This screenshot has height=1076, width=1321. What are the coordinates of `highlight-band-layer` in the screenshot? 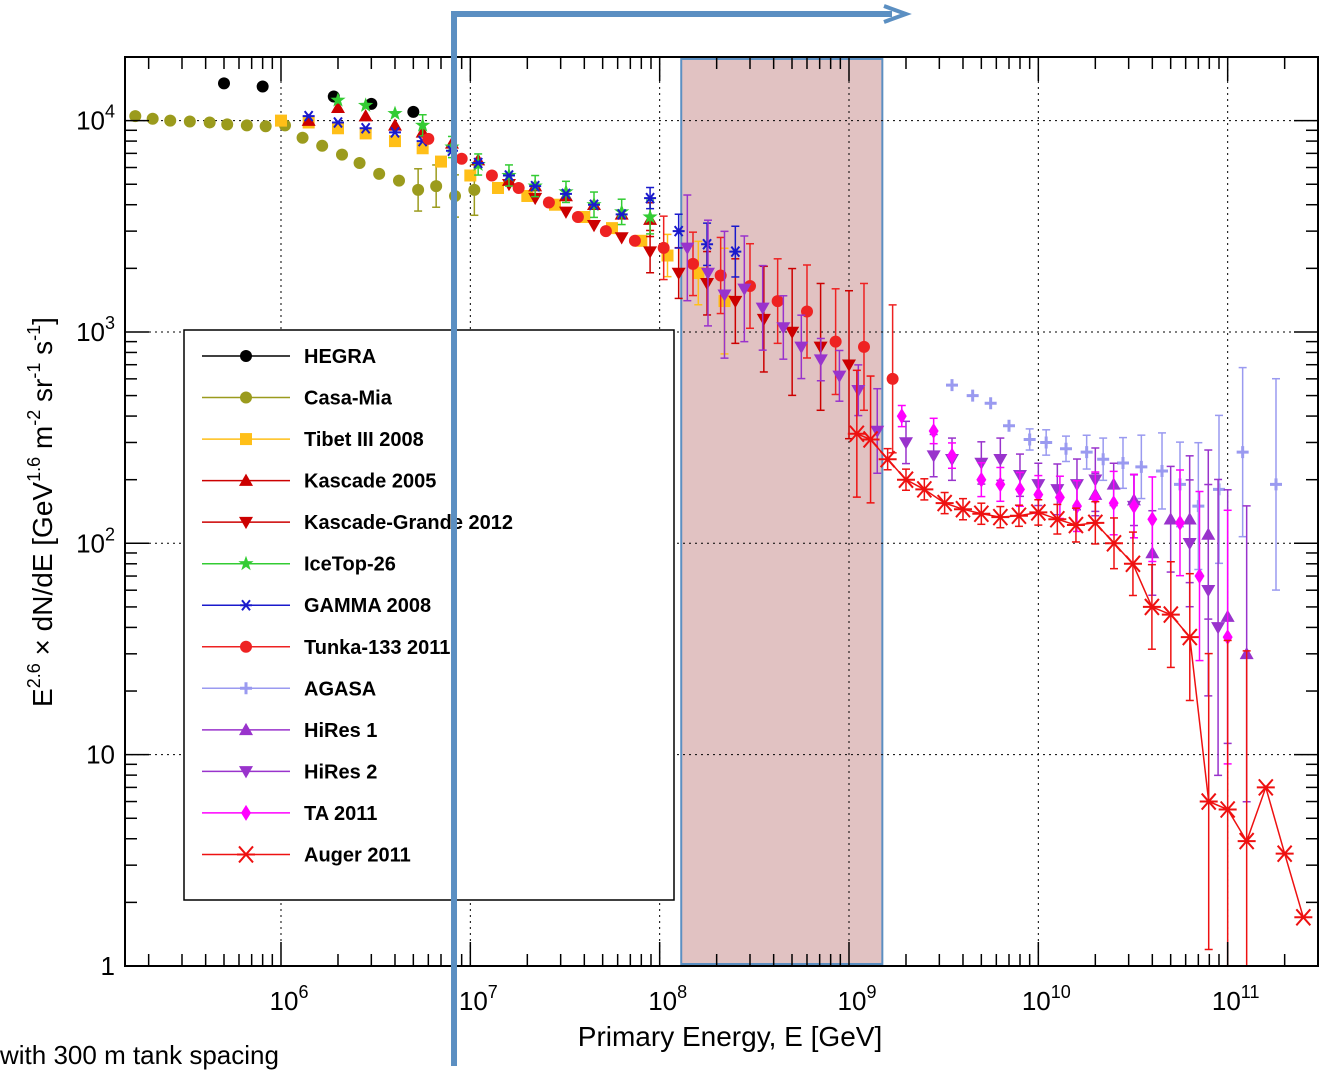 It's located at (782, 511).